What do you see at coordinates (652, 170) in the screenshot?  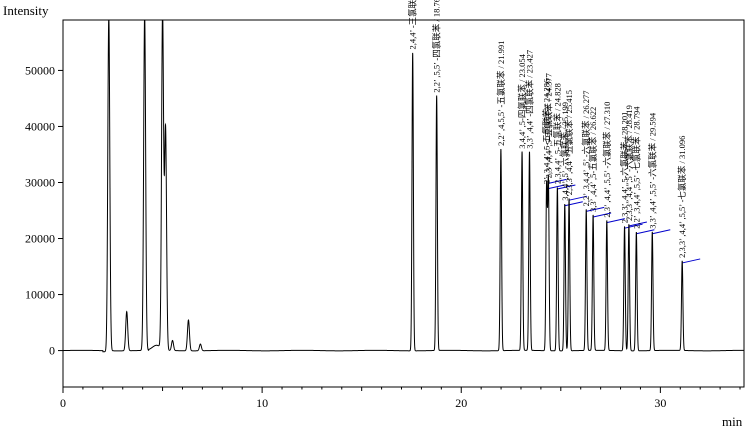 I see `peak-label: 3,3’ ,4,4’ ,5,5’ -六氯联苯 / 29.594` at bounding box center [652, 170].